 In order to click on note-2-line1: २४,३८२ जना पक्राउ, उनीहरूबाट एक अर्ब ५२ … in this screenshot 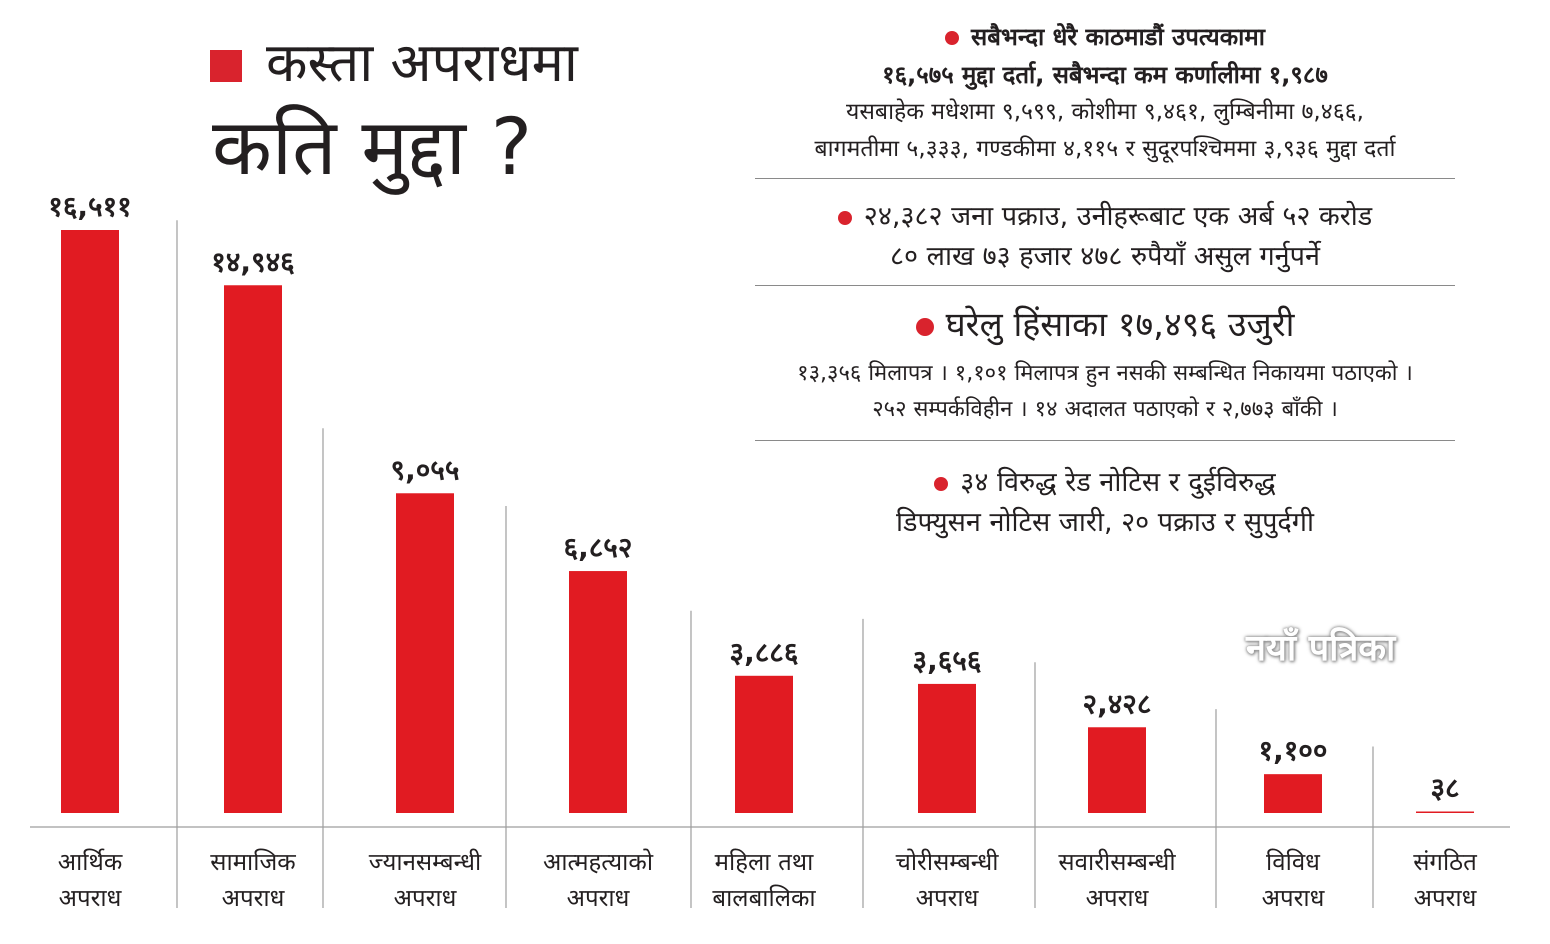, I will do `click(1118, 216)`.